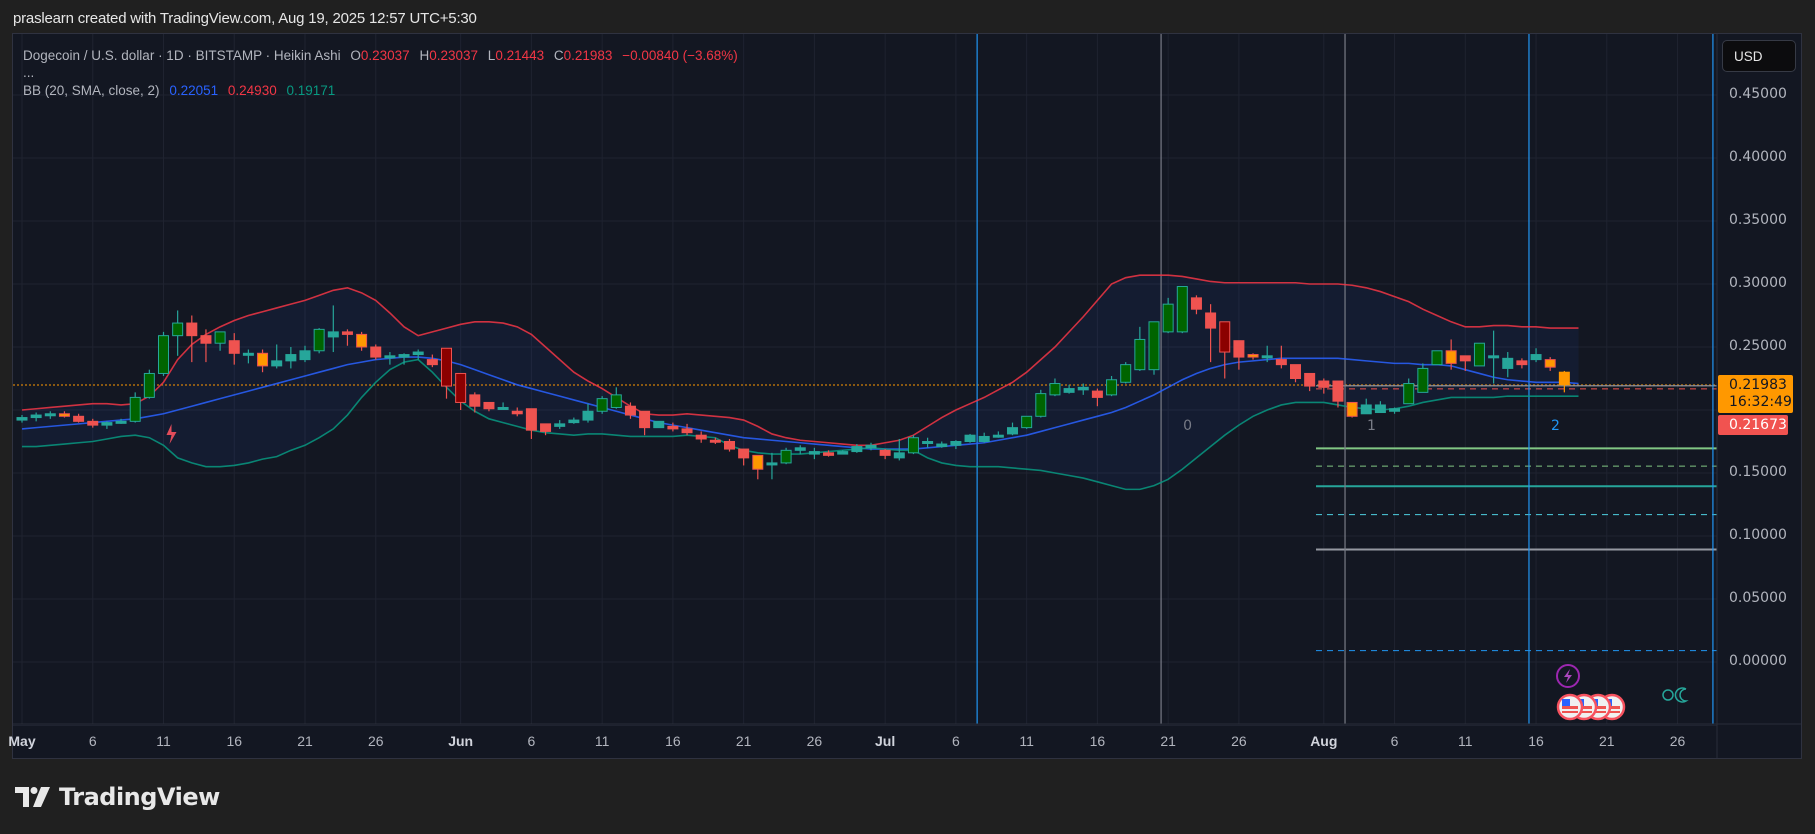 The width and height of the screenshot is (1815, 834). Describe the element at coordinates (1753, 425) in the screenshot. I see `level-price-label: 0.21673` at that location.